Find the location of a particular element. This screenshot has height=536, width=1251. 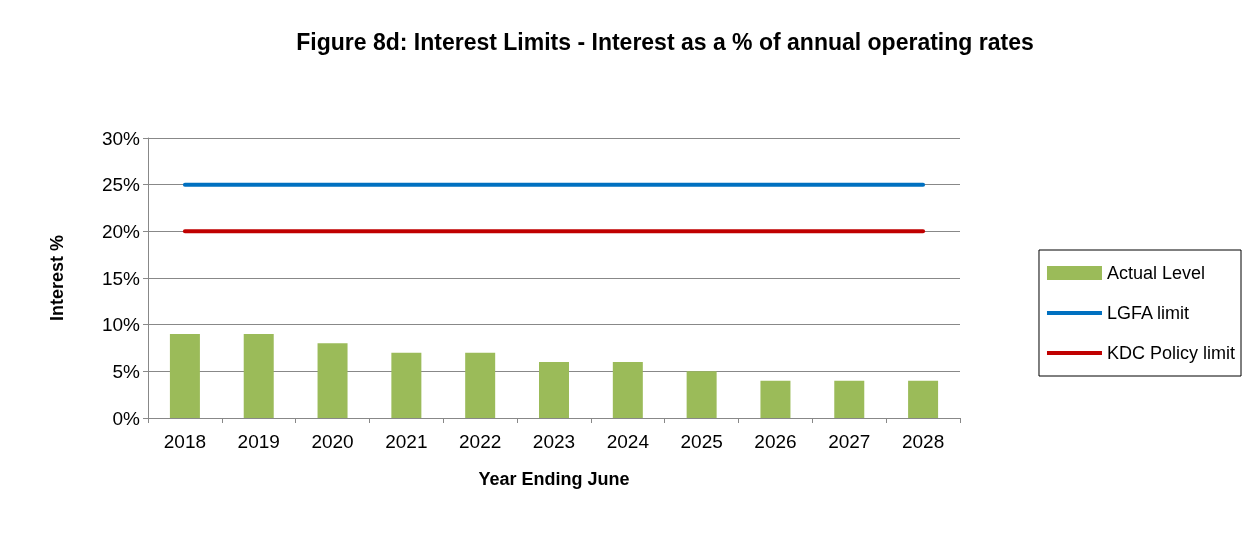

x-tick-label: 2025 is located at coordinates (701, 441).